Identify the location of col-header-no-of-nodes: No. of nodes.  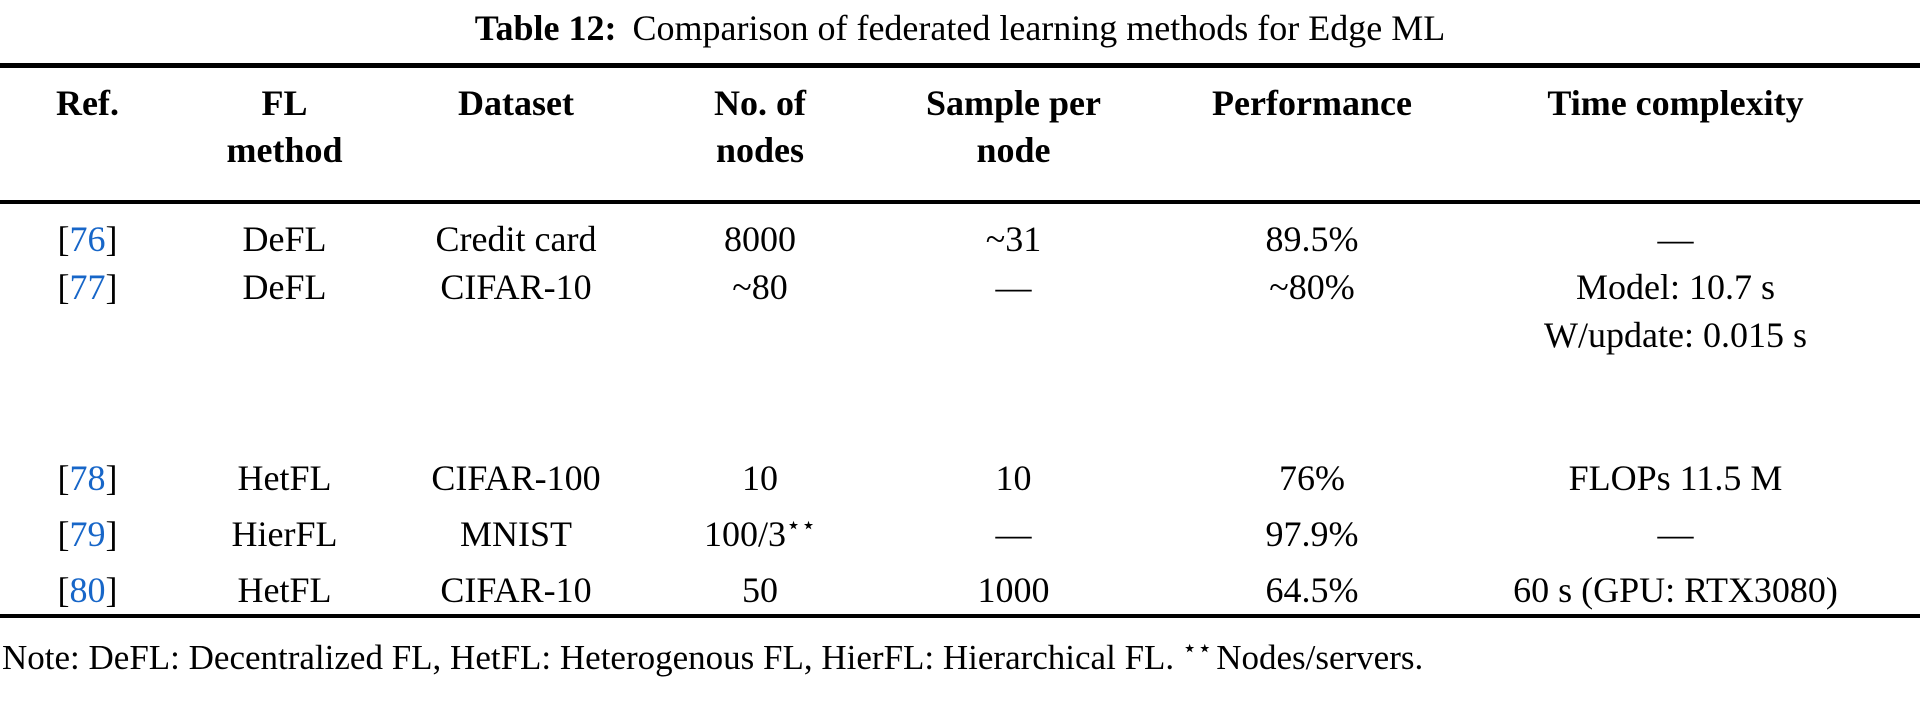
(760, 134).